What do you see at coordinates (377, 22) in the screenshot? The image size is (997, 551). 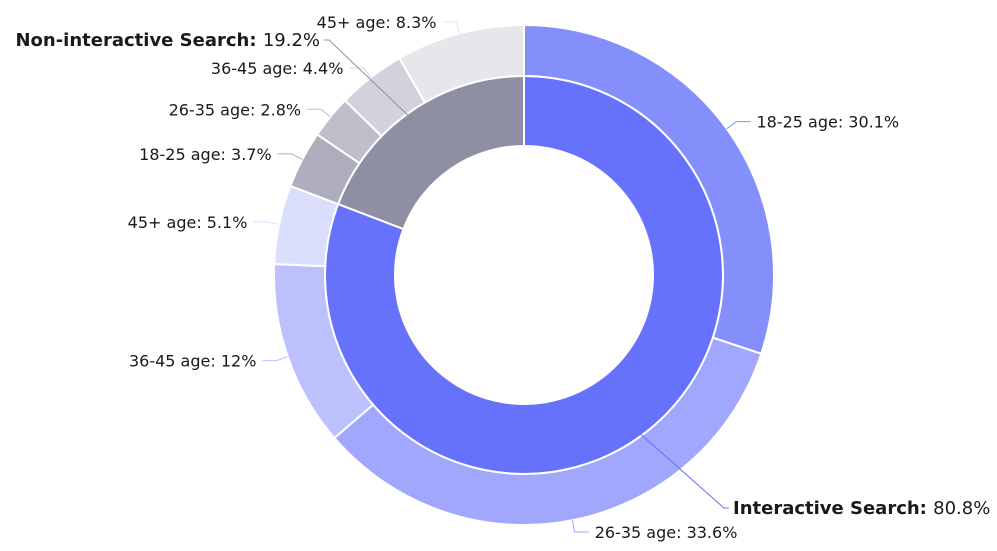 I see `data-label: 45+ age: 8.3%` at bounding box center [377, 22].